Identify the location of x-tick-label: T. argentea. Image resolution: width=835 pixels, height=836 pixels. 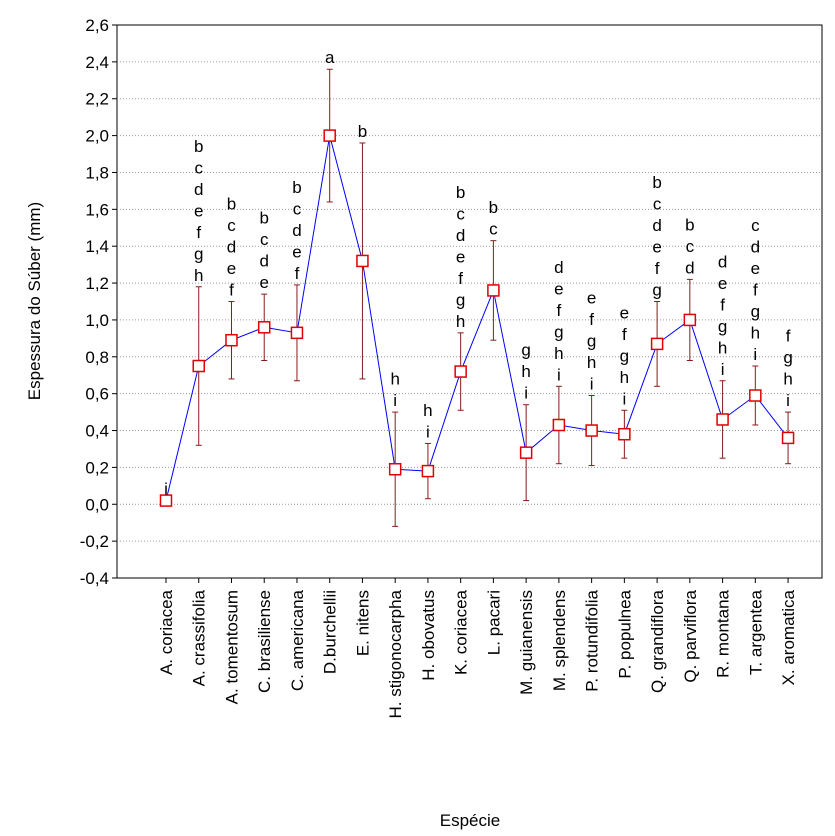
(755, 632).